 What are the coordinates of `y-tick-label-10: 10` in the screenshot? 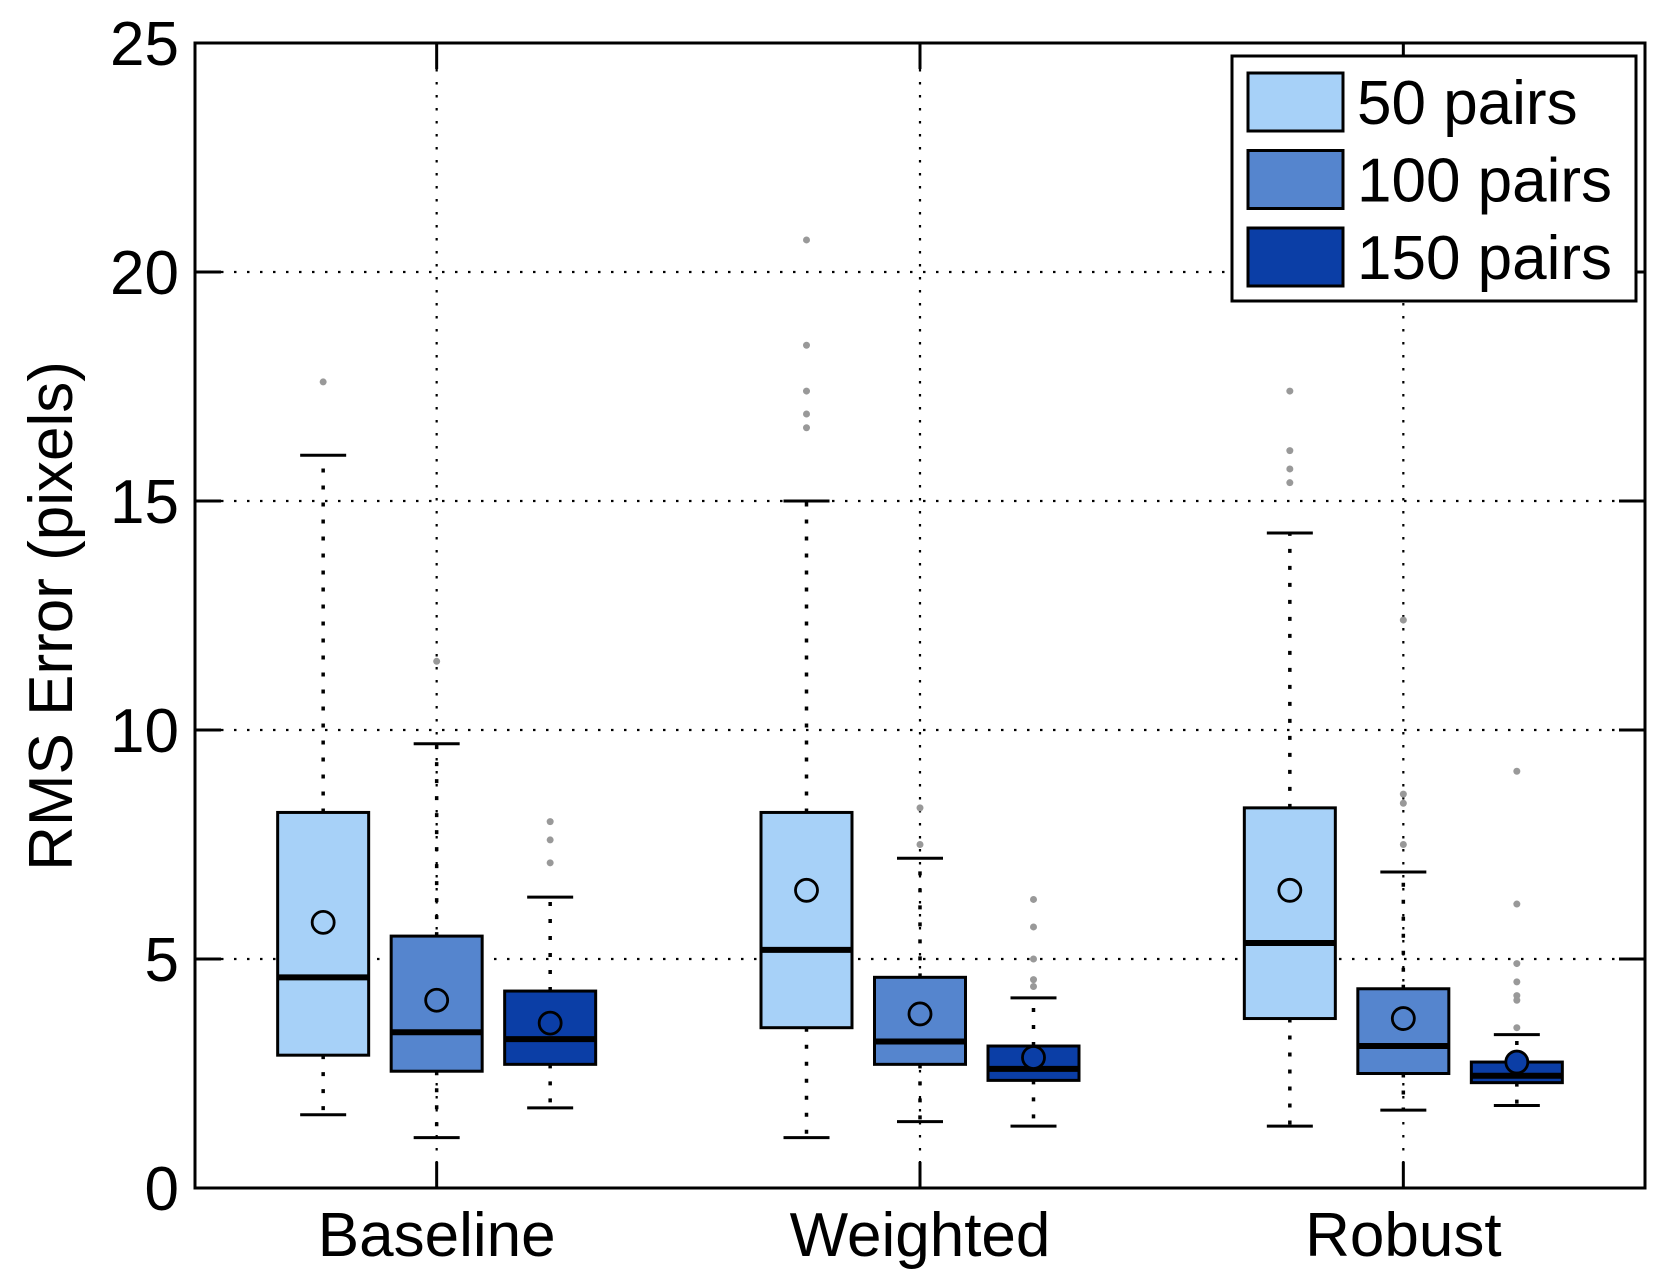 It's located at (144, 731).